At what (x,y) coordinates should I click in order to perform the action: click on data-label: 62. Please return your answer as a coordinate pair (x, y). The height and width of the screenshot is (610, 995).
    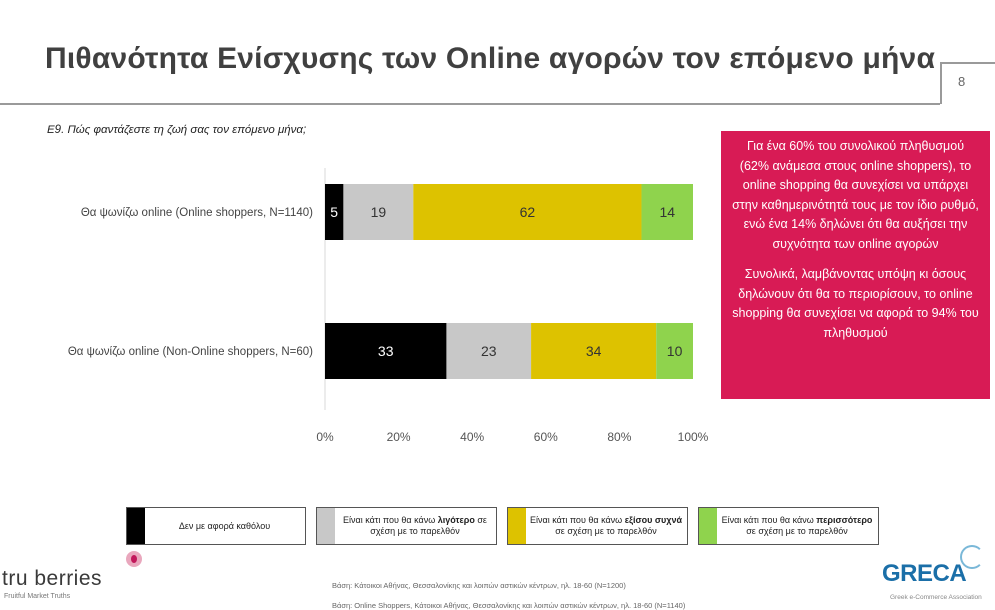
    Looking at the image, I should click on (528, 212).